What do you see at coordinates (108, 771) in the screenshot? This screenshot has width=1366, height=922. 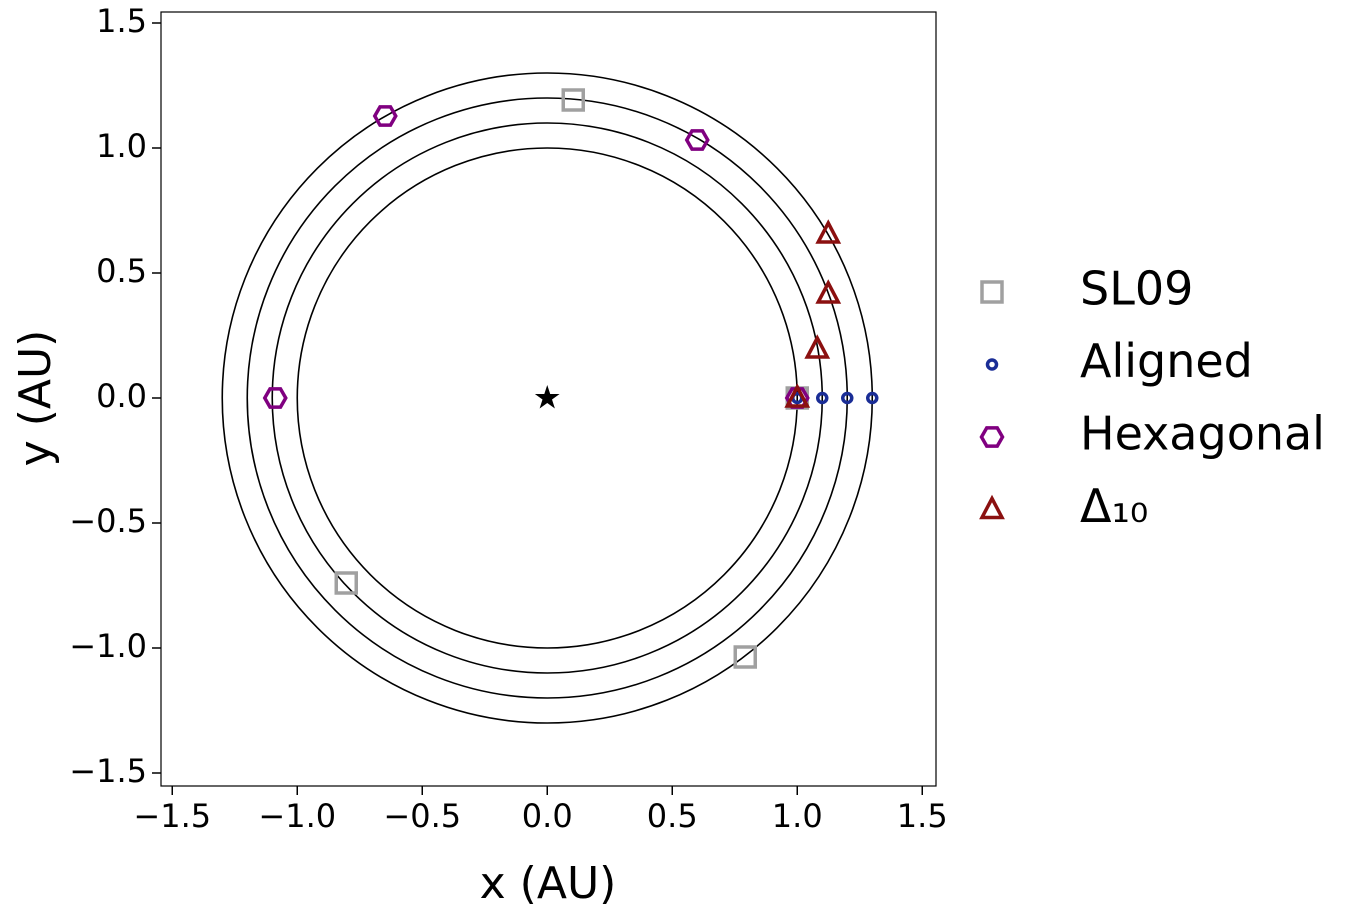 I see `y-tick-label: −1.5` at bounding box center [108, 771].